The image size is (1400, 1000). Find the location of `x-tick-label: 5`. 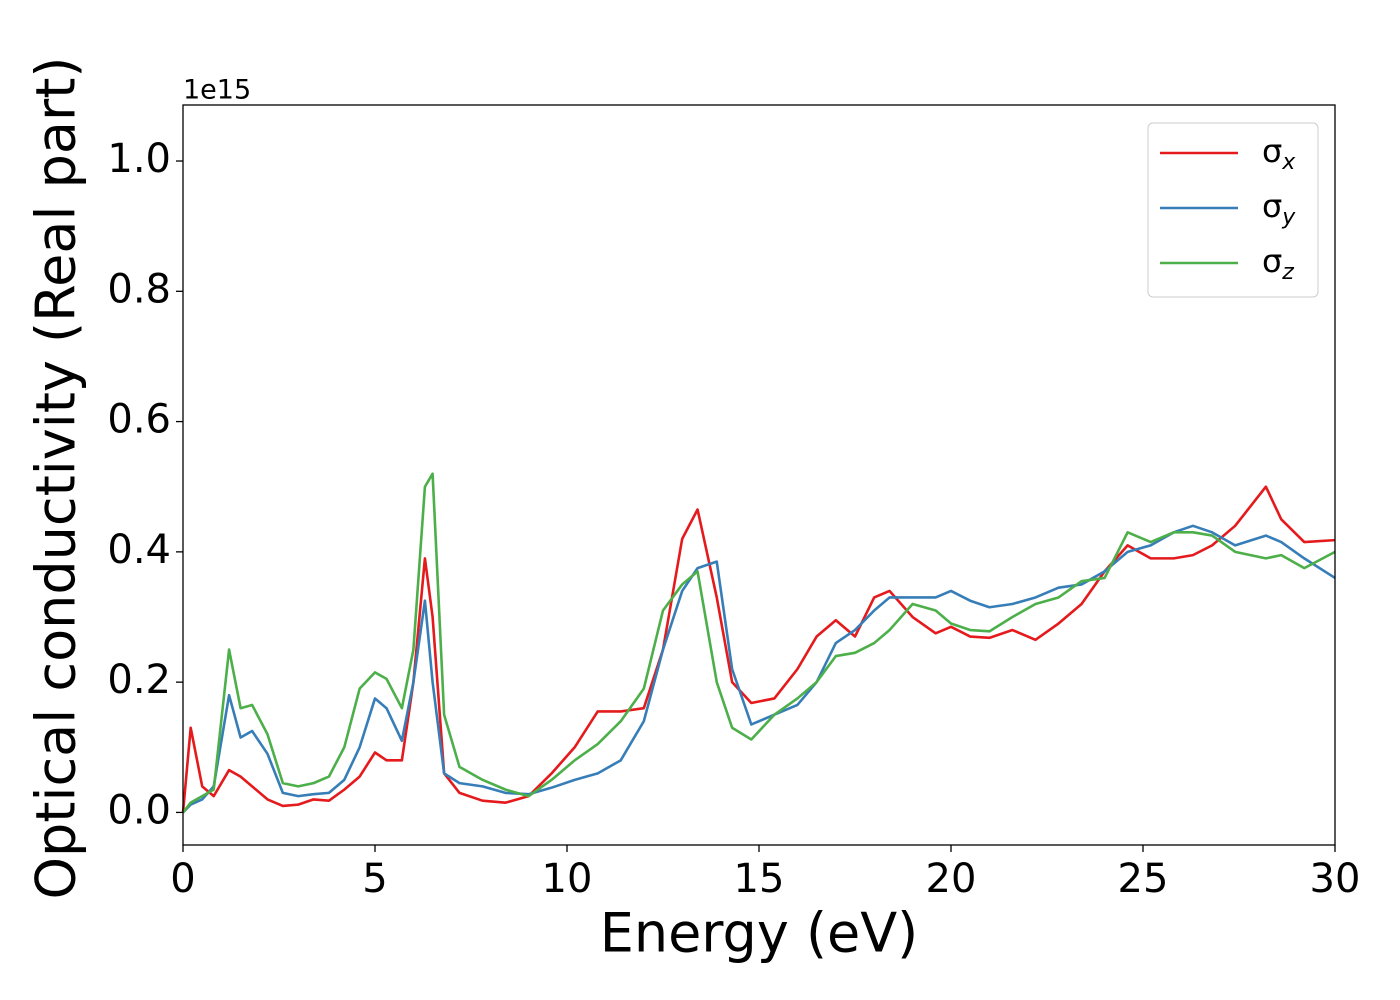

x-tick-label: 5 is located at coordinates (374, 879).